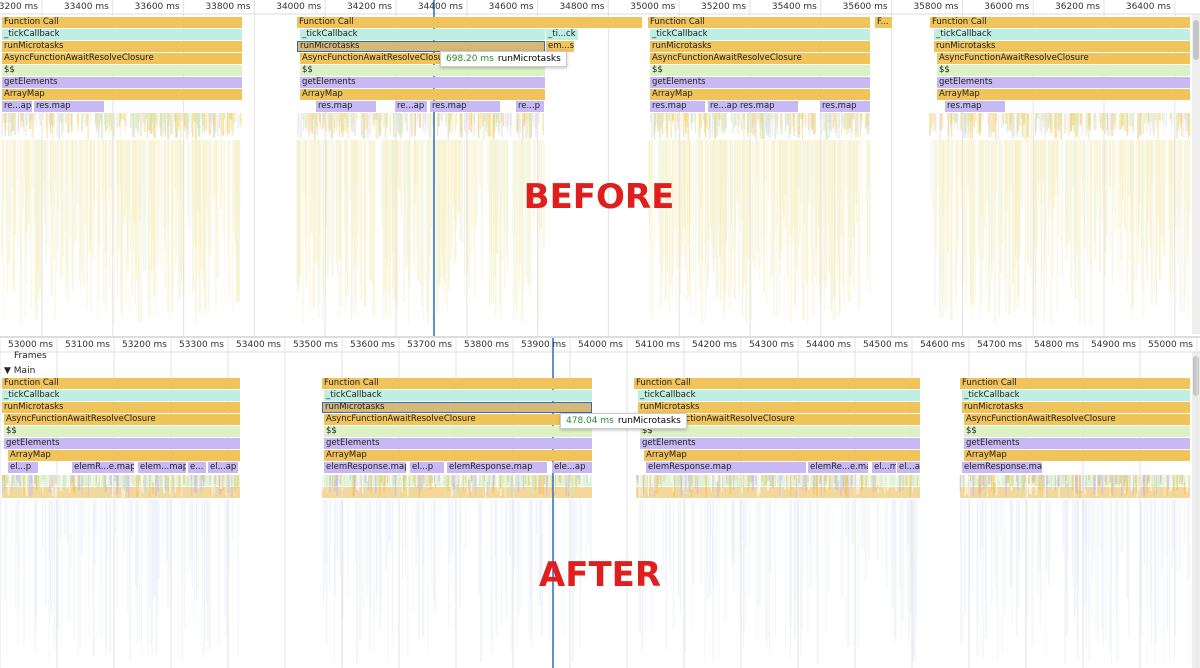  What do you see at coordinates (562, 34) in the screenshot?
I see `flame-entry: _ti...ck` at bounding box center [562, 34].